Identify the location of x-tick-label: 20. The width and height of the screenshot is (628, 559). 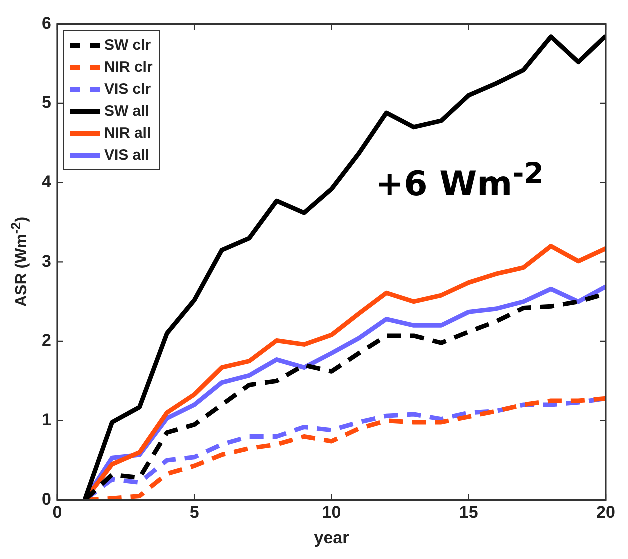
(606, 512).